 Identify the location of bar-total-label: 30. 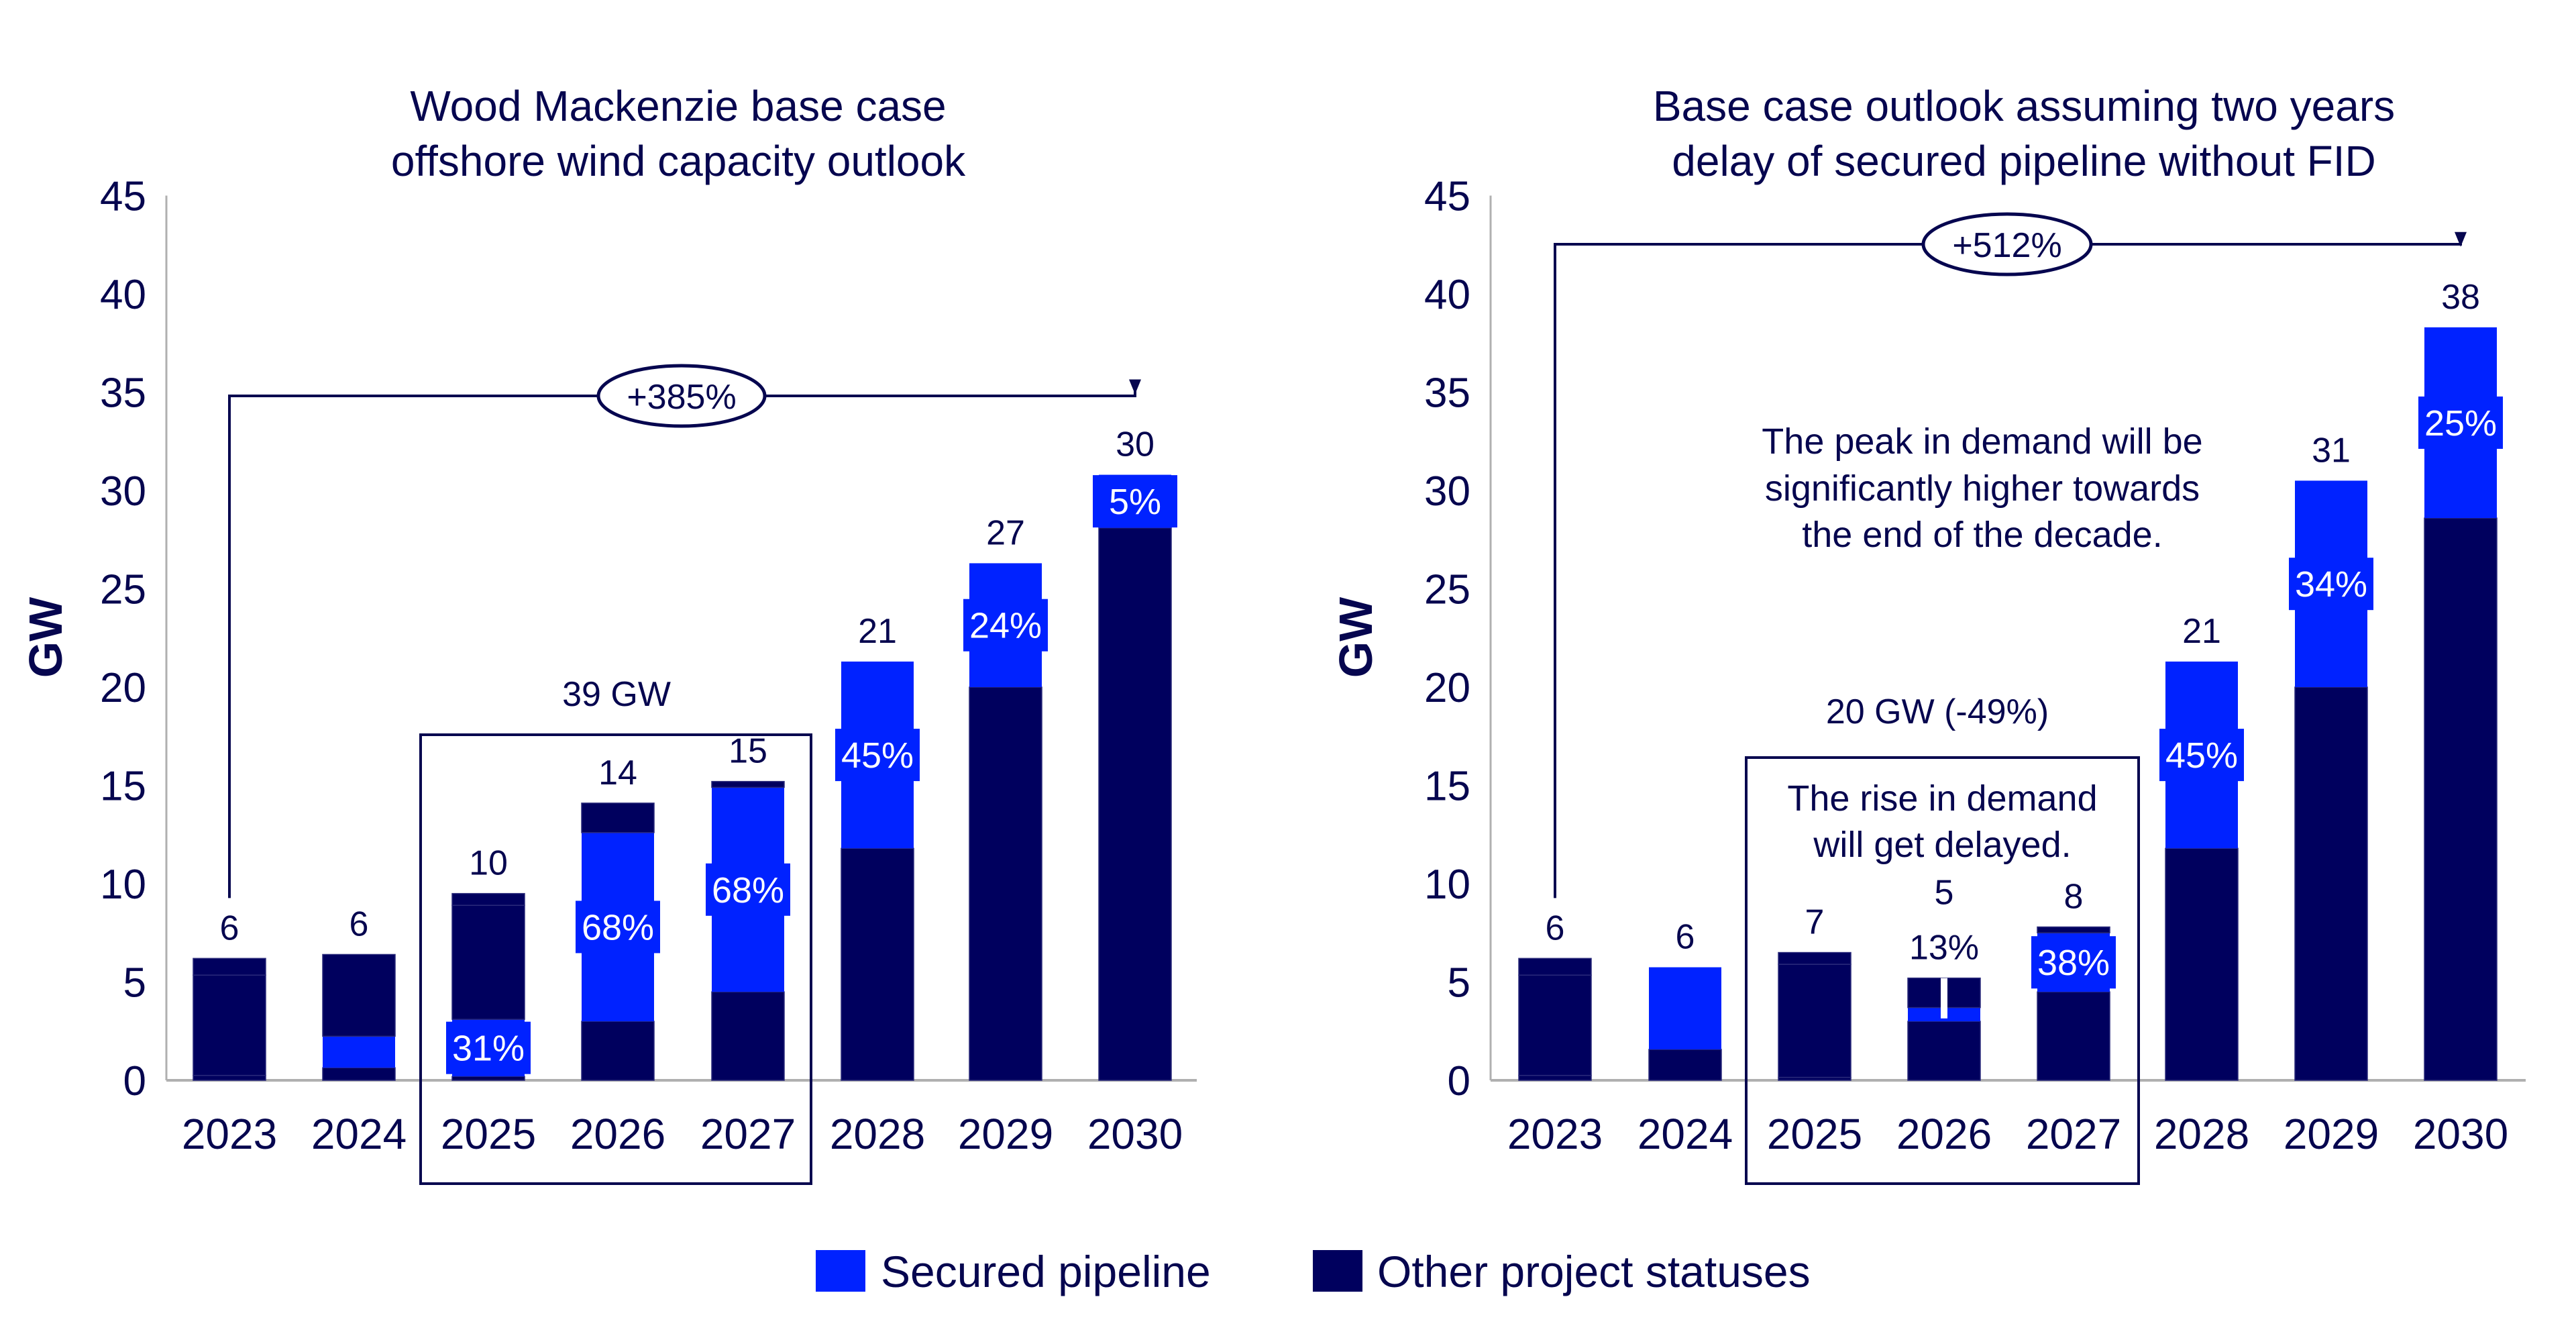
(1135, 445).